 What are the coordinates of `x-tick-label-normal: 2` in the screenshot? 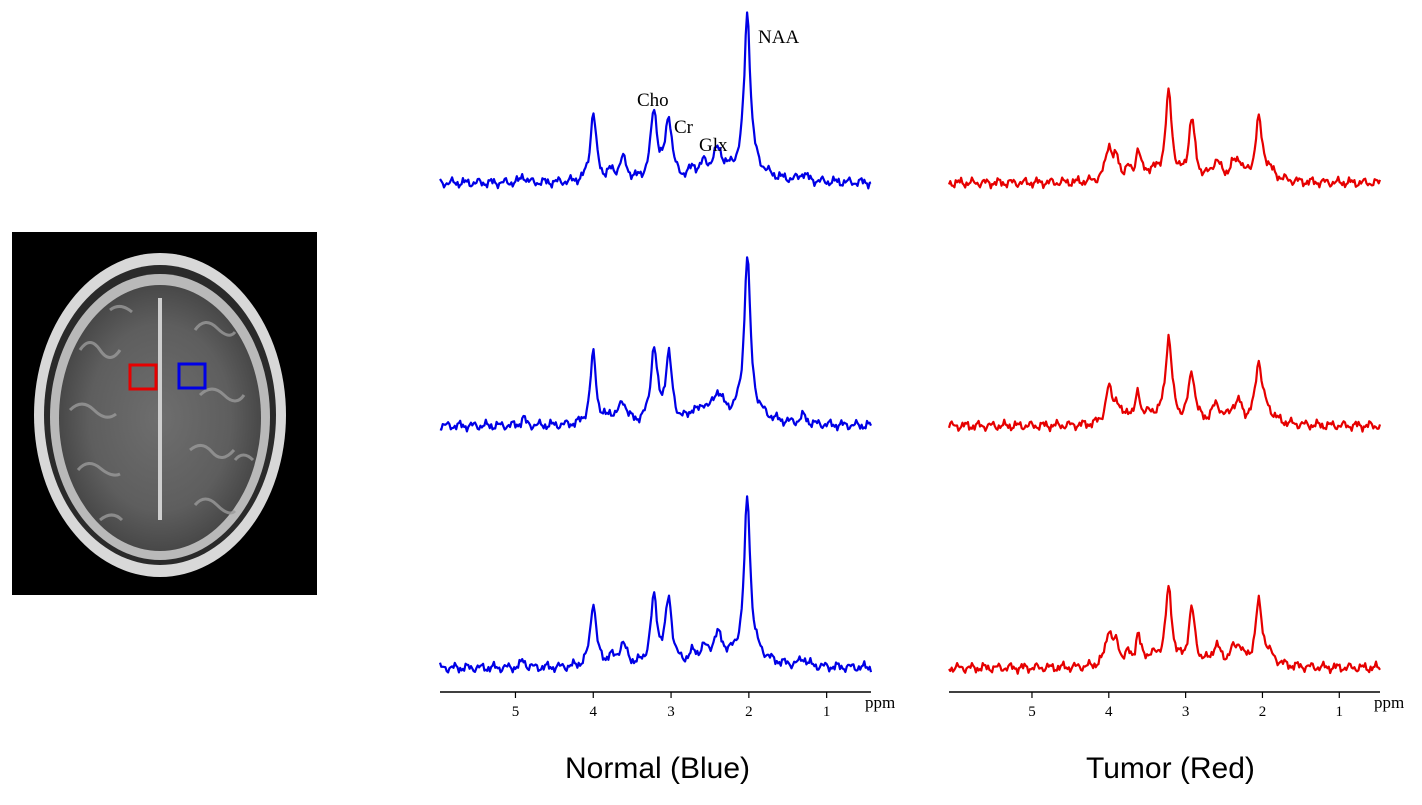 It's located at (749, 712).